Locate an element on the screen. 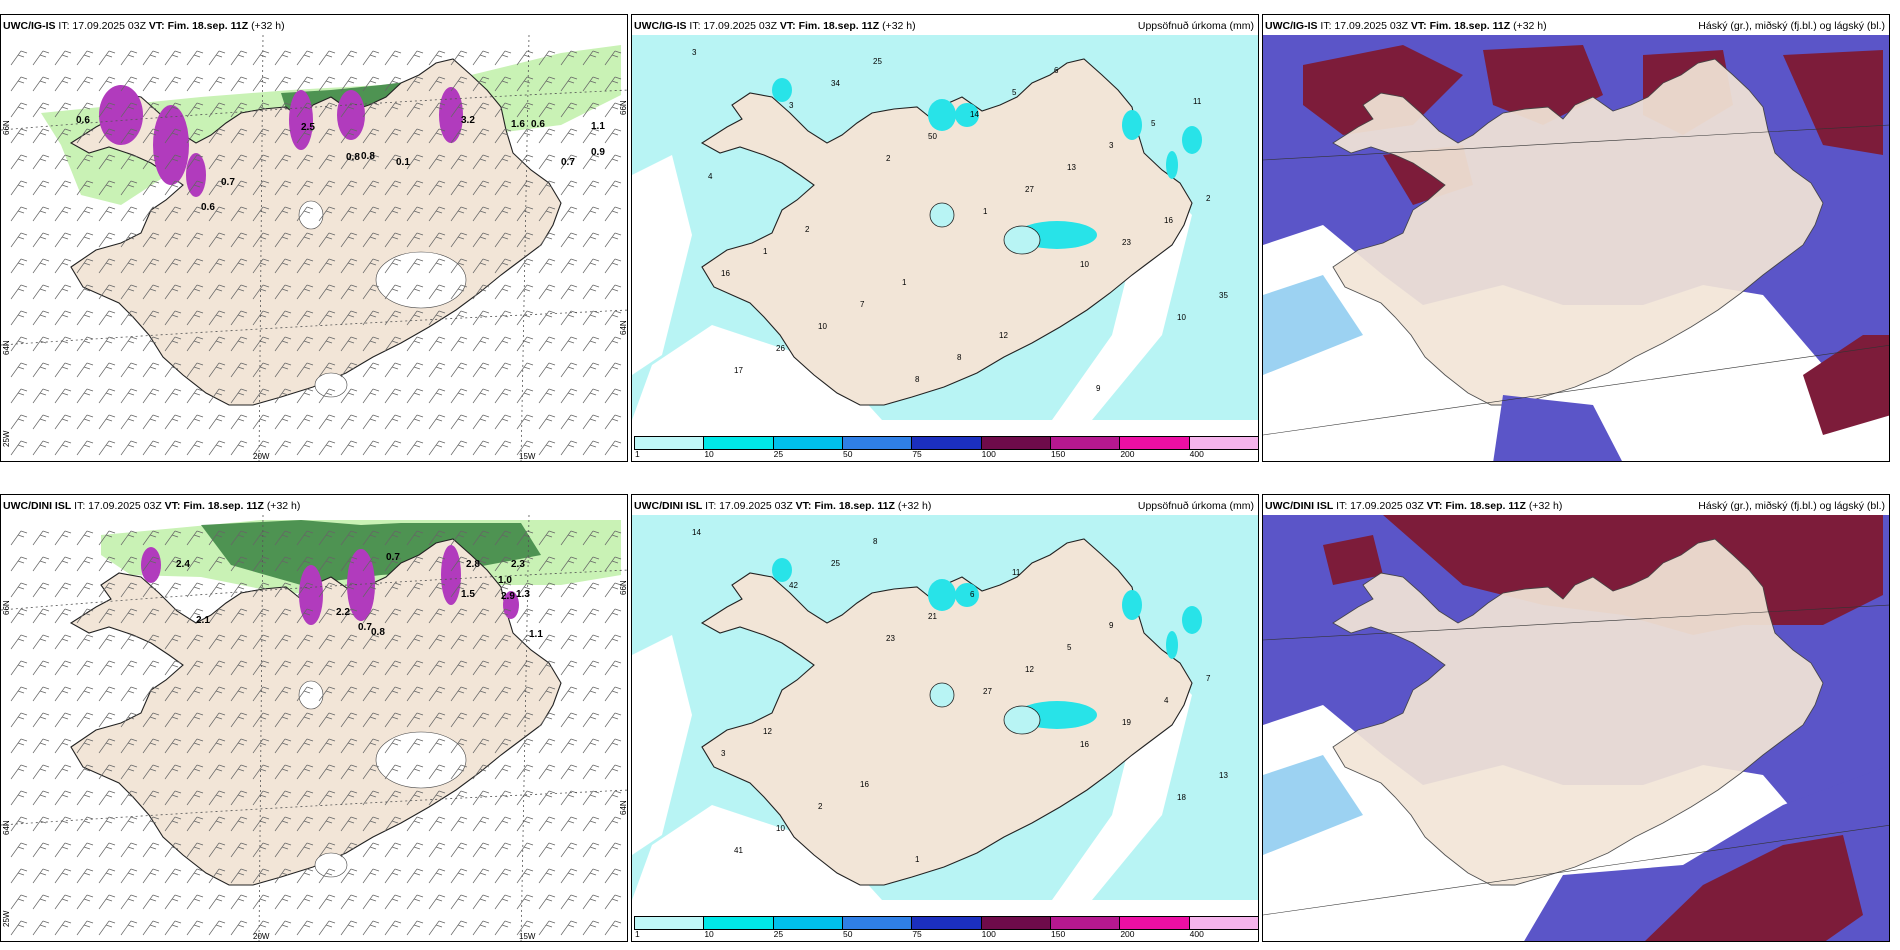 The width and height of the screenshot is (1900, 950). precip-max-area is located at coordinates (1192, 140).